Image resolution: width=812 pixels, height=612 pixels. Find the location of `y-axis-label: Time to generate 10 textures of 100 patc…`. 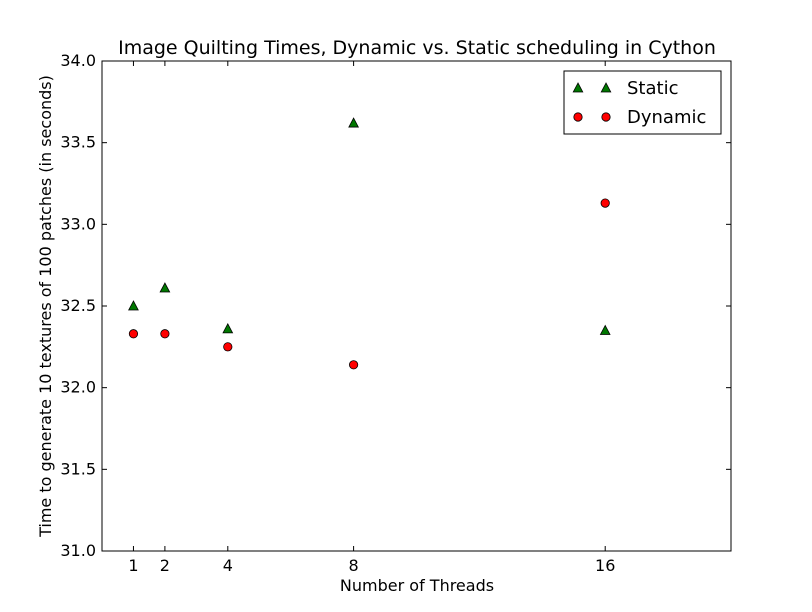

y-axis-label: Time to generate 10 textures of 100 patc… is located at coordinates (45, 306).